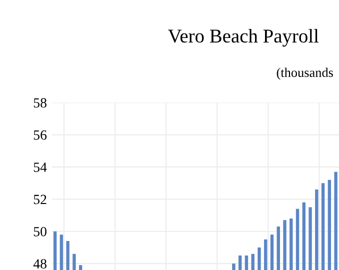 The width and height of the screenshot is (339, 270). I want to click on y-tick-label: 50, so click(40, 231).